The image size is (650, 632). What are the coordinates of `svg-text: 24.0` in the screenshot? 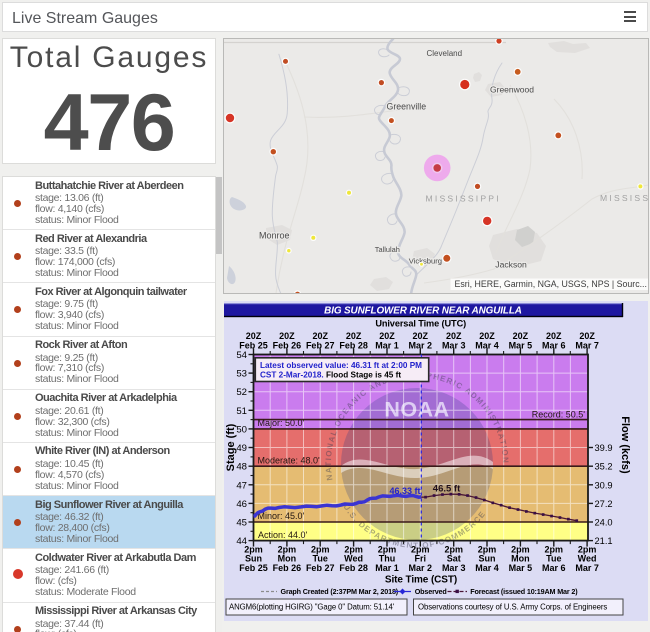 It's located at (604, 523).